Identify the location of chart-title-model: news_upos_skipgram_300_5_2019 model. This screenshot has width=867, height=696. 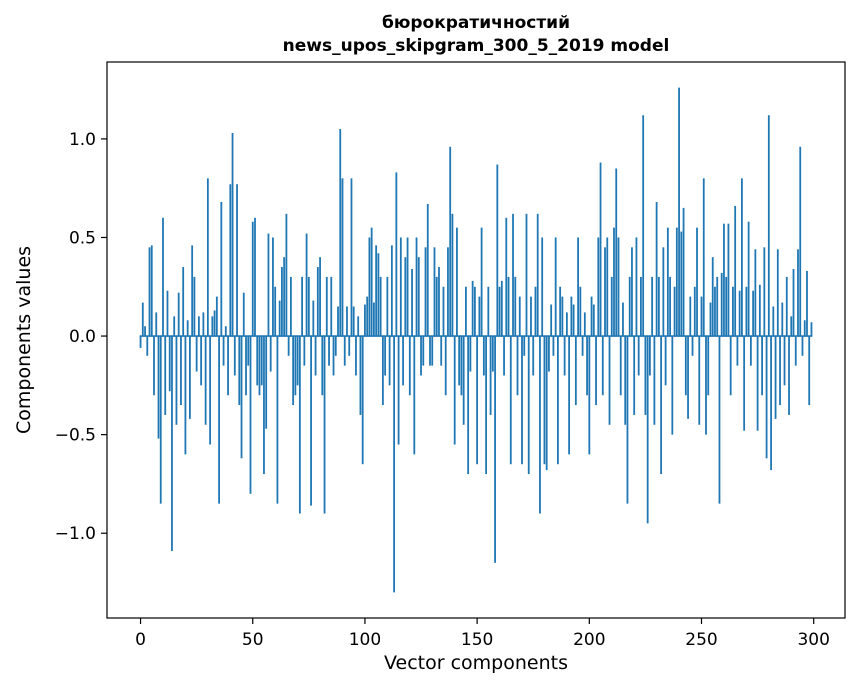
(476, 46).